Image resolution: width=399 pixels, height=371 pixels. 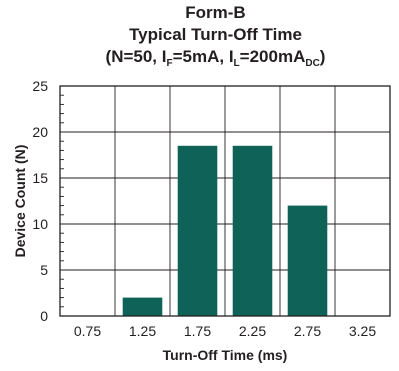 What do you see at coordinates (20, 201) in the screenshot?
I see `y-axis-label: Device Count (N)` at bounding box center [20, 201].